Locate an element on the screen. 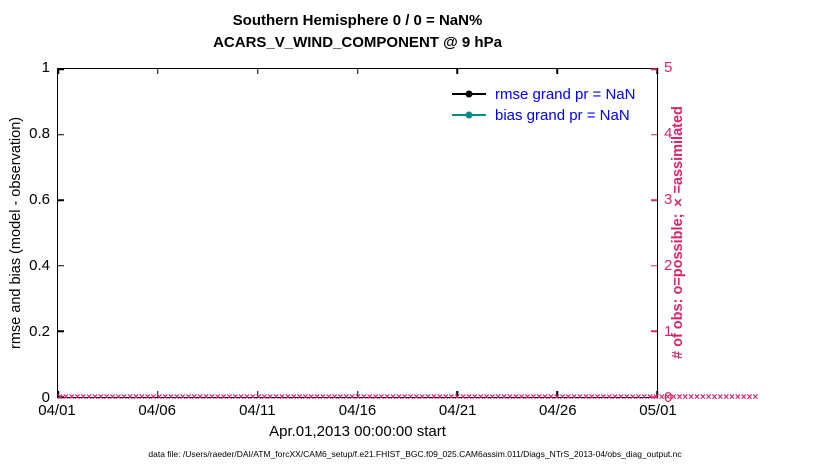 The image size is (830, 470). left-y-tick-label: 0 is located at coordinates (45, 397).